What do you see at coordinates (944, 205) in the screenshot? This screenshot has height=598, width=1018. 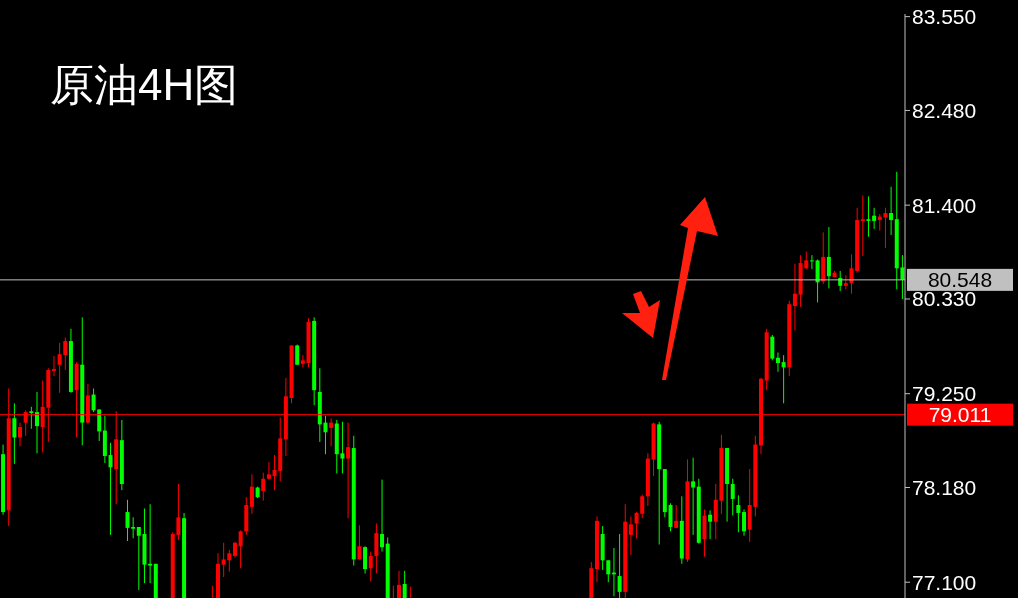 I see `y-tick-label: 81.400` at bounding box center [944, 205].